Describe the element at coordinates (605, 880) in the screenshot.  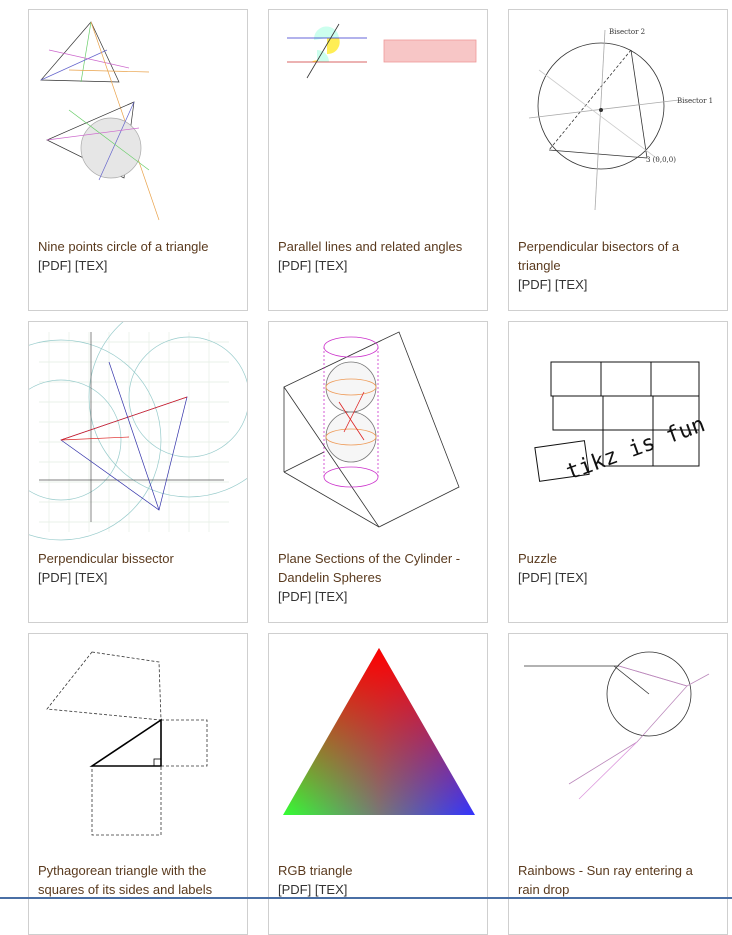
I see `card-title: Rainbows - Sun ray entering a rain drop` at that location.